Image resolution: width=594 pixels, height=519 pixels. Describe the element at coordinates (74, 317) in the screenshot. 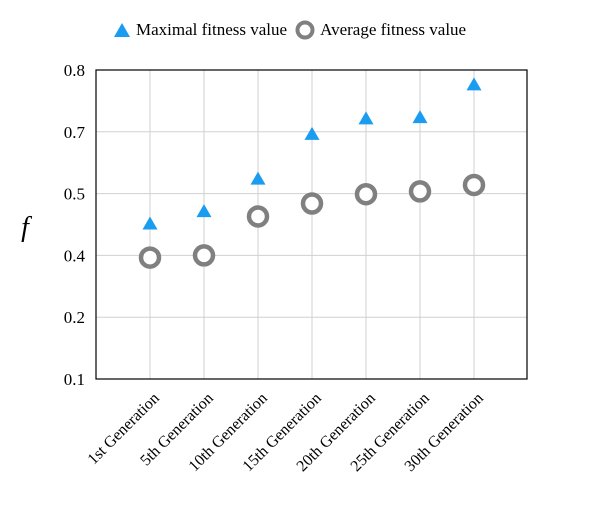

I see `y-tick-label: 0.2` at that location.